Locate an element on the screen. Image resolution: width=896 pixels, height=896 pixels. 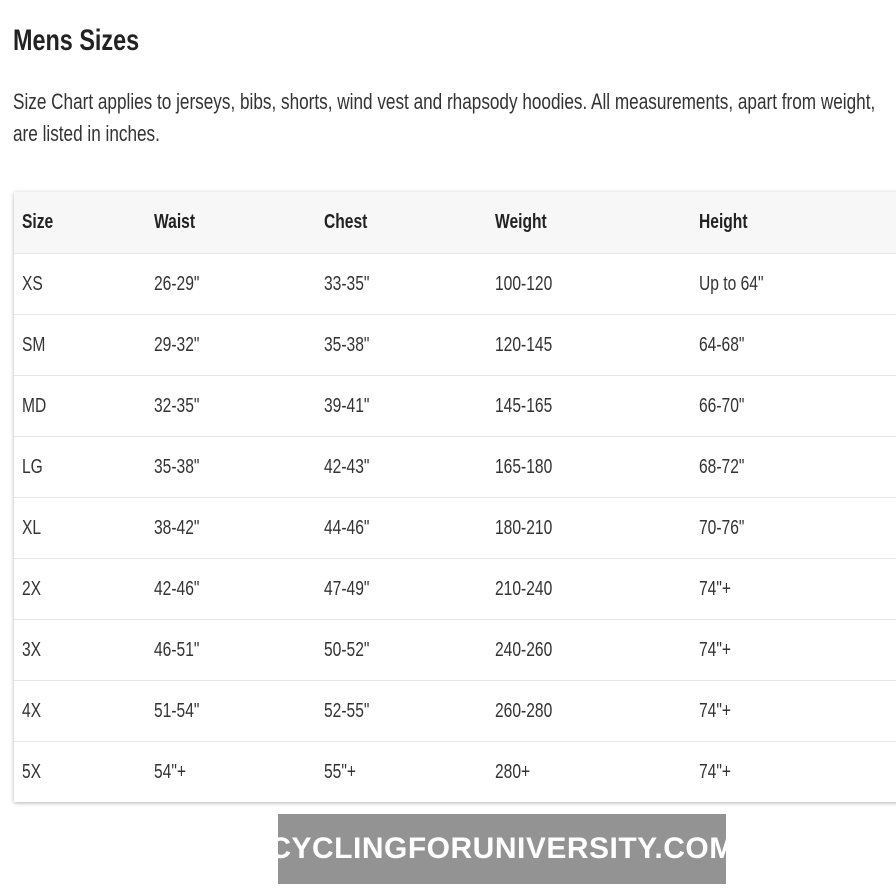
table-cell: LG is located at coordinates (35, 467).